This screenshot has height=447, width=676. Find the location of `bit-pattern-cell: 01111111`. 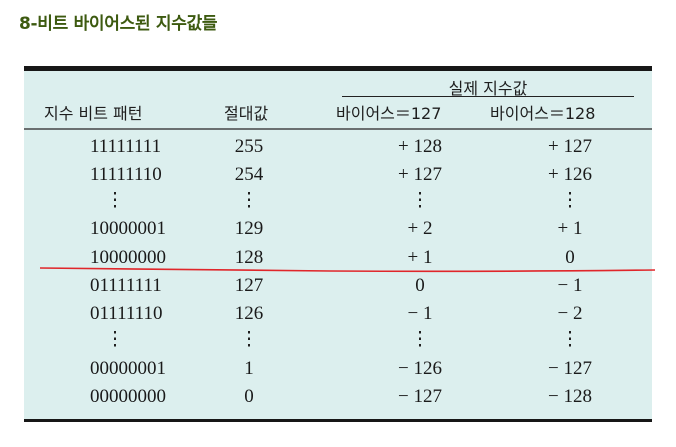

bit-pattern-cell: 01111111 is located at coordinates (126, 285).